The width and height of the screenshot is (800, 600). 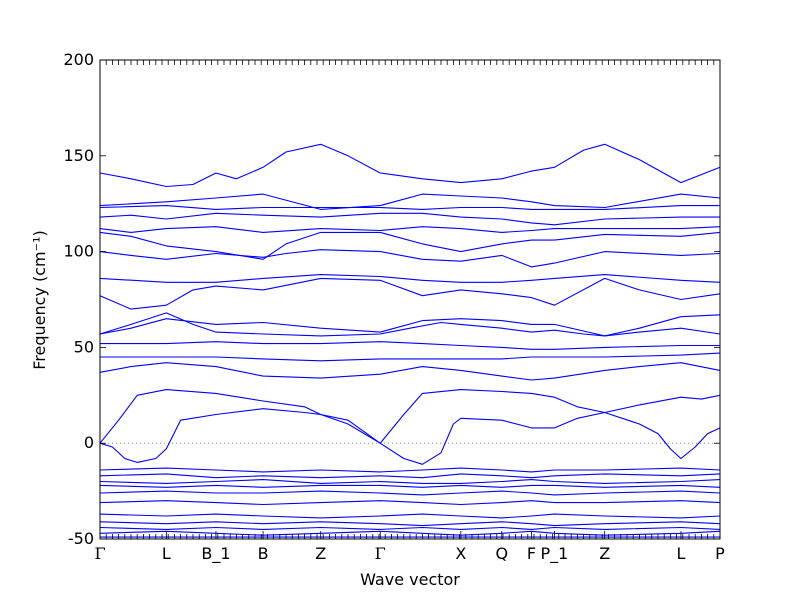 I want to click on x-axis-label: Wave vector, so click(x=410, y=579).